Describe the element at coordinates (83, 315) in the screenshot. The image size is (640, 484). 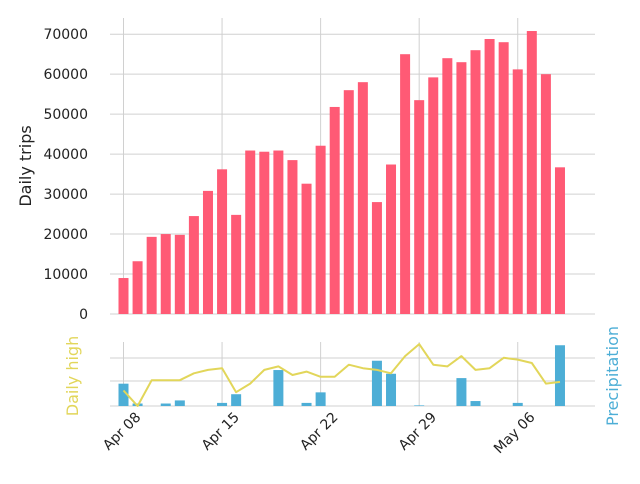
I see `top-y-tick-label: 0` at that location.